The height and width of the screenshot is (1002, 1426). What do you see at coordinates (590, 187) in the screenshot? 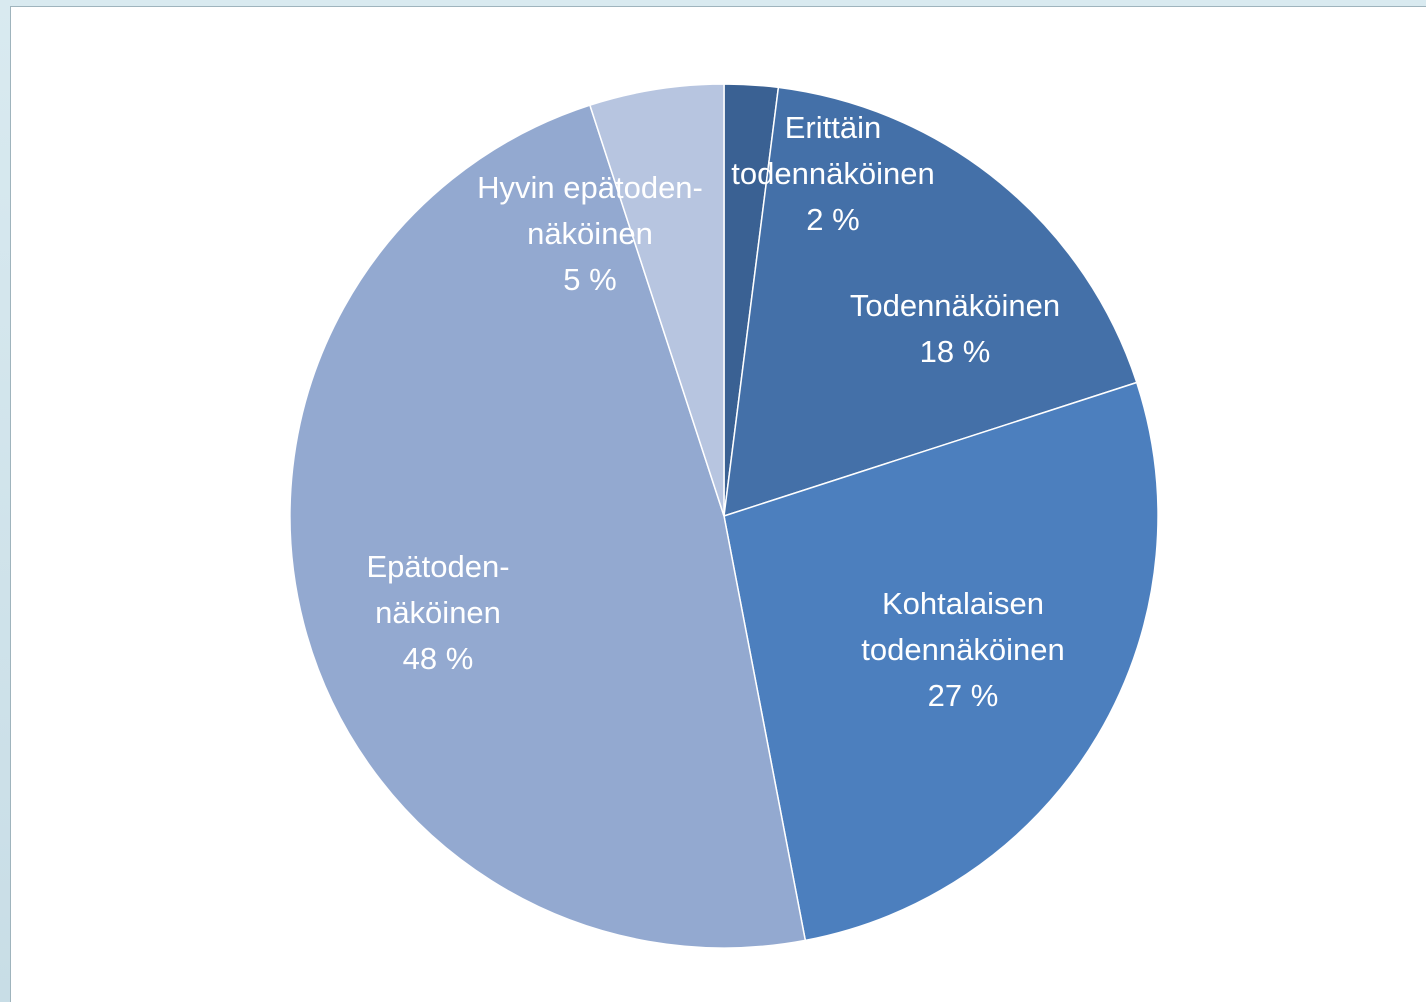
I see `slice-category-label: Hyvin epätoden-` at bounding box center [590, 187].